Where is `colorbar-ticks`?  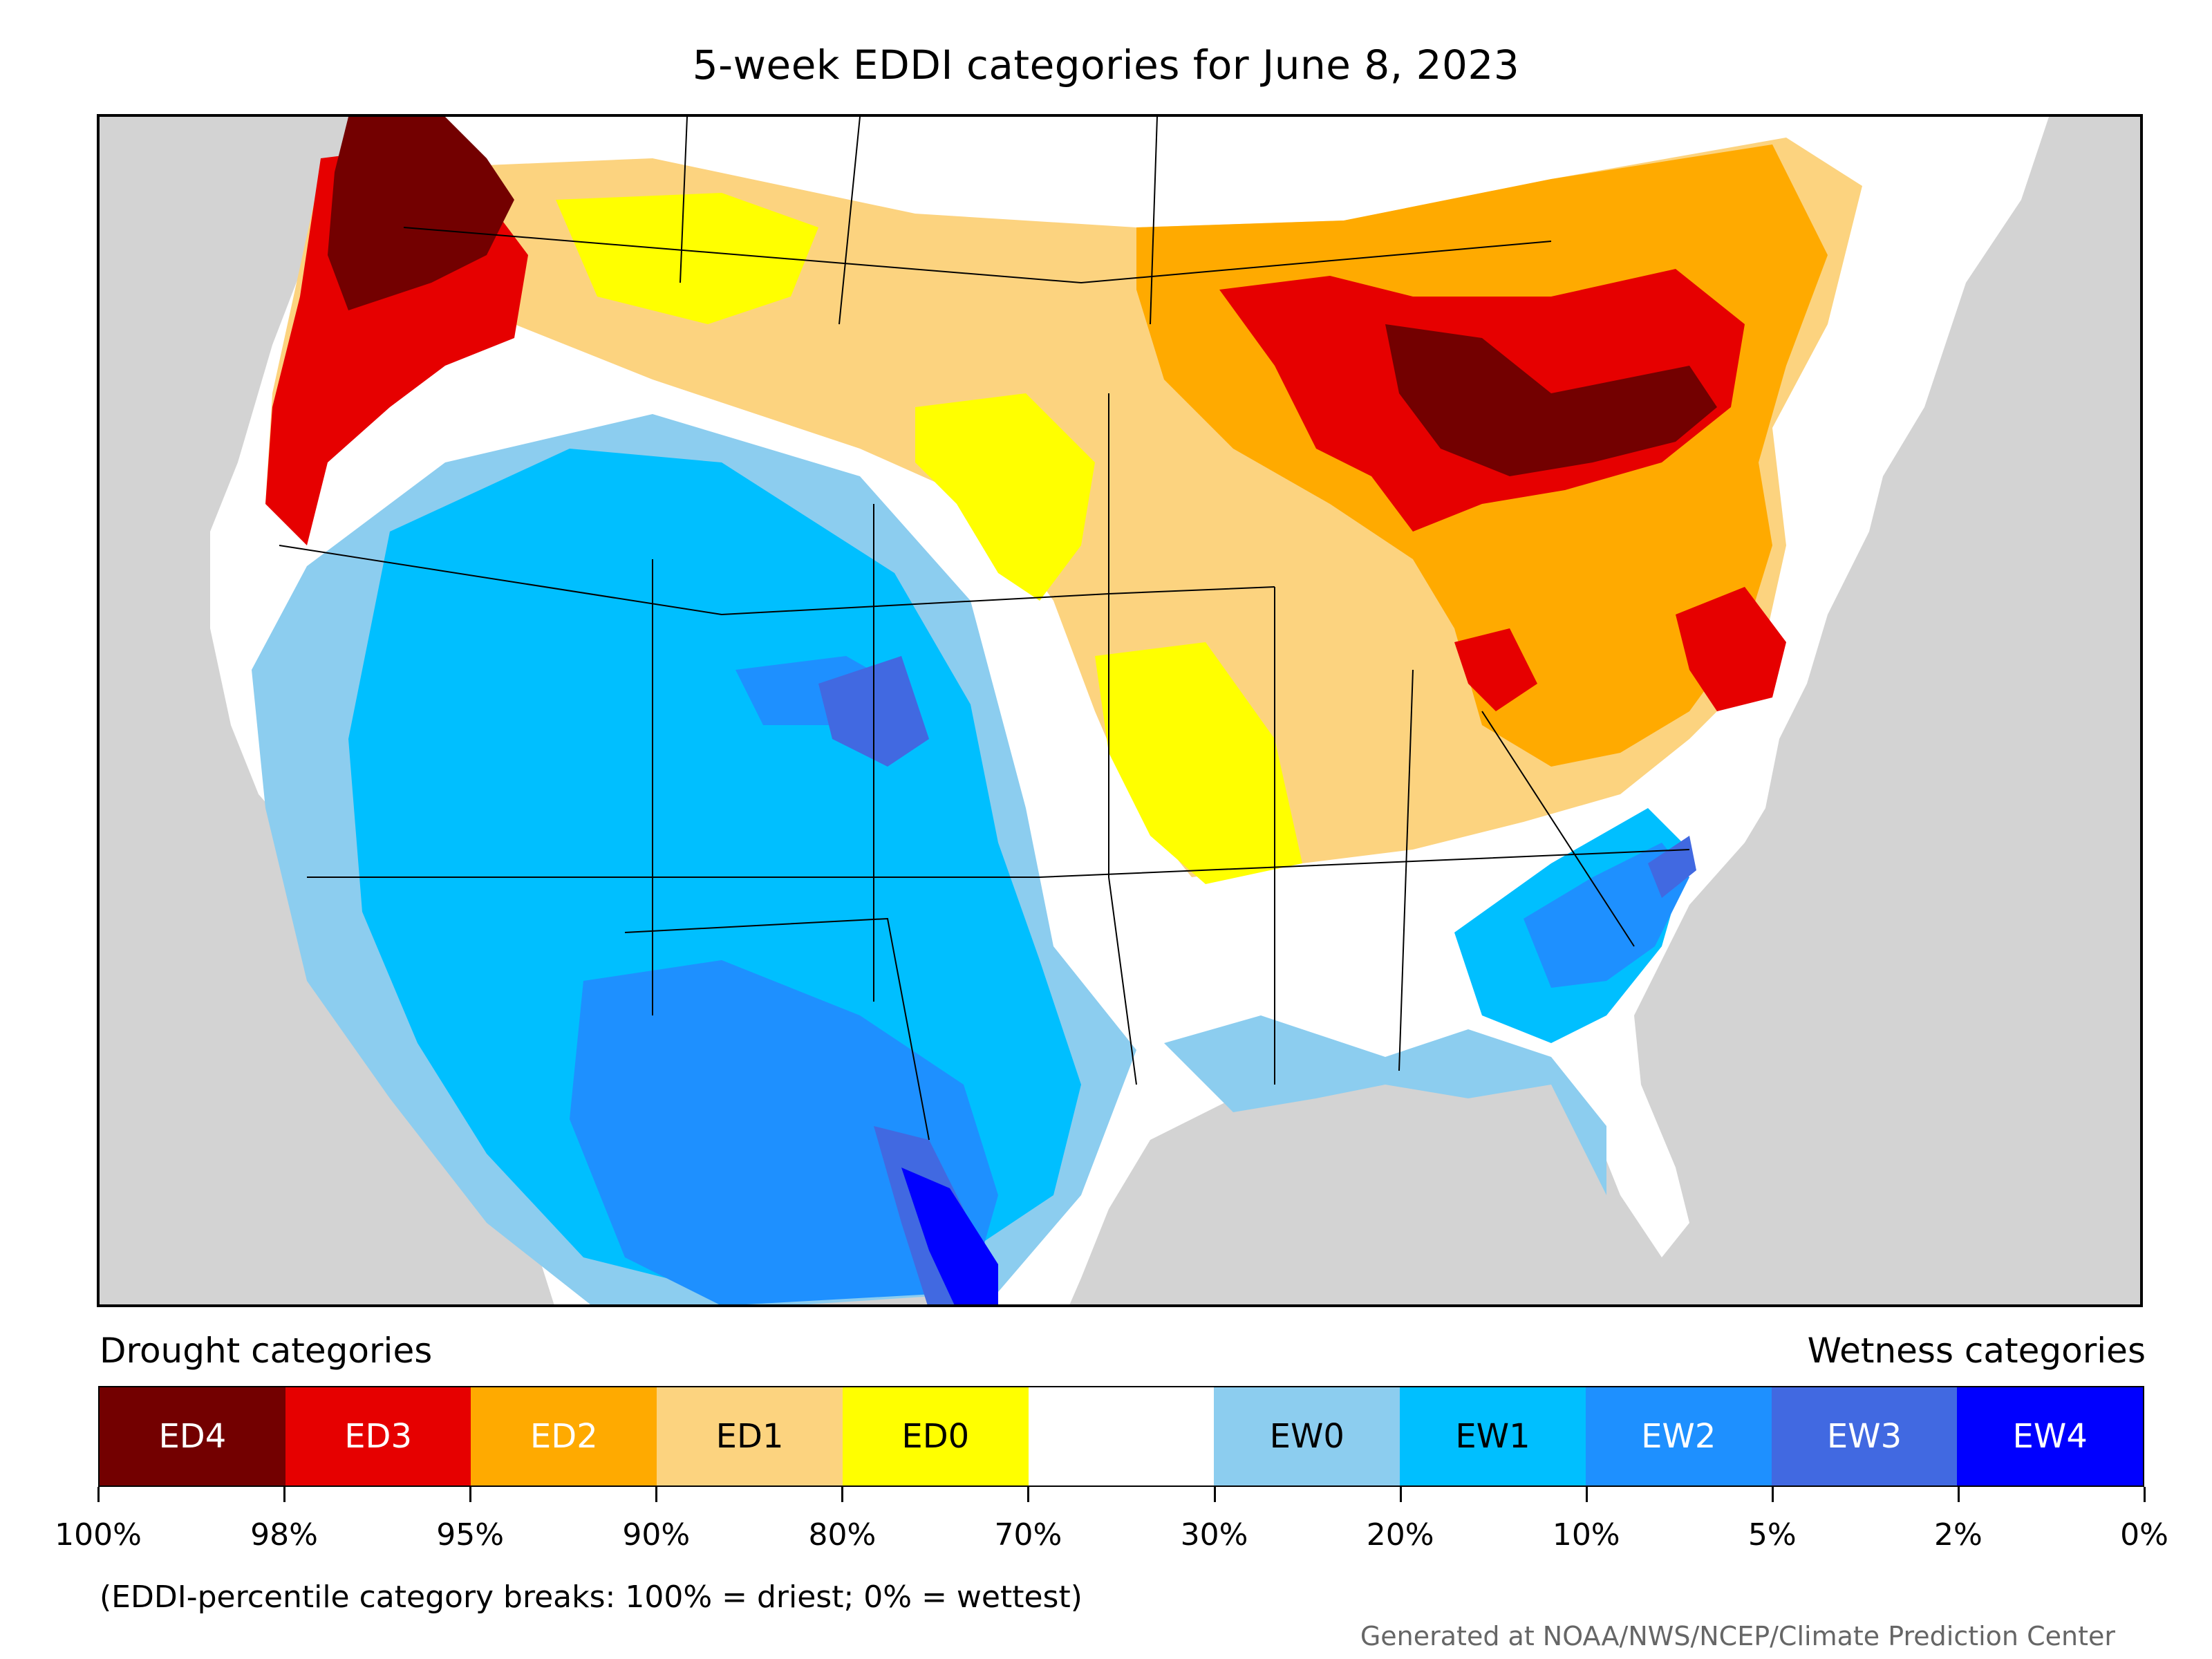
colorbar-ticks is located at coordinates (1121, 1495).